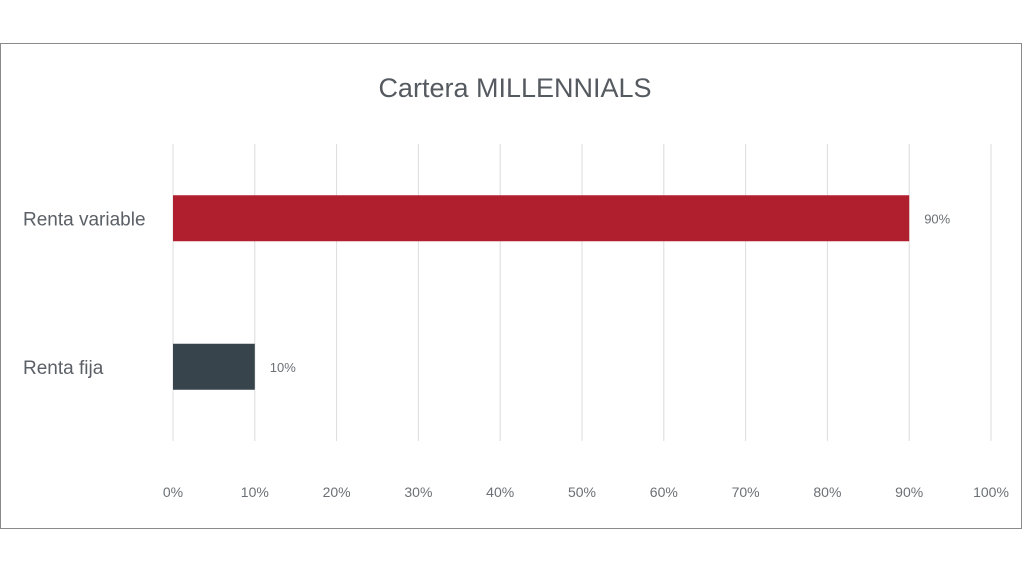 Image resolution: width=1024 pixels, height=576 pixels. What do you see at coordinates (173, 492) in the screenshot?
I see `x-tick-label: 0%` at bounding box center [173, 492].